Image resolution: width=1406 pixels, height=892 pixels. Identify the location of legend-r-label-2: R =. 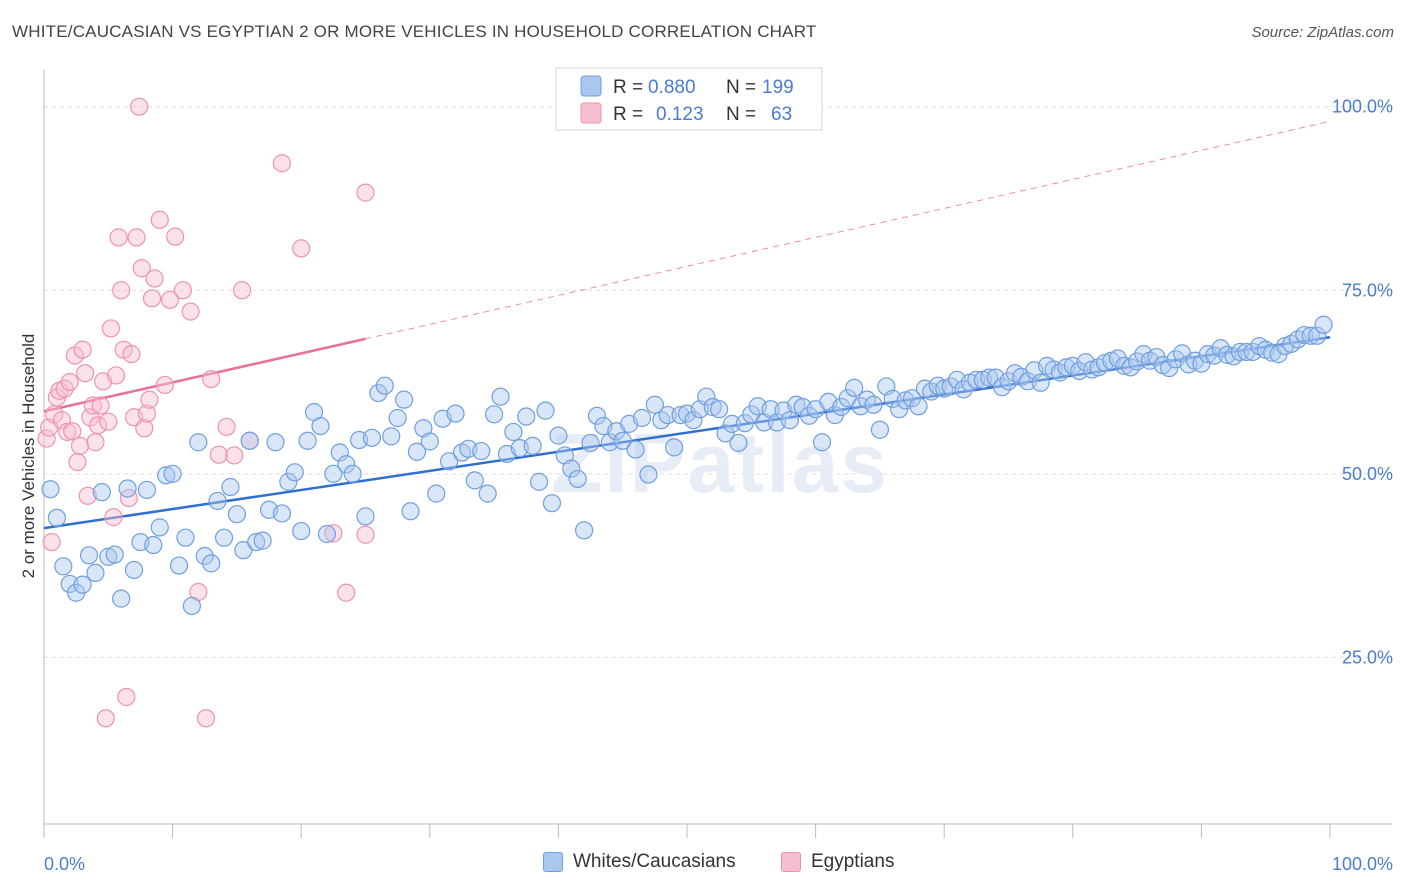
(628, 114).